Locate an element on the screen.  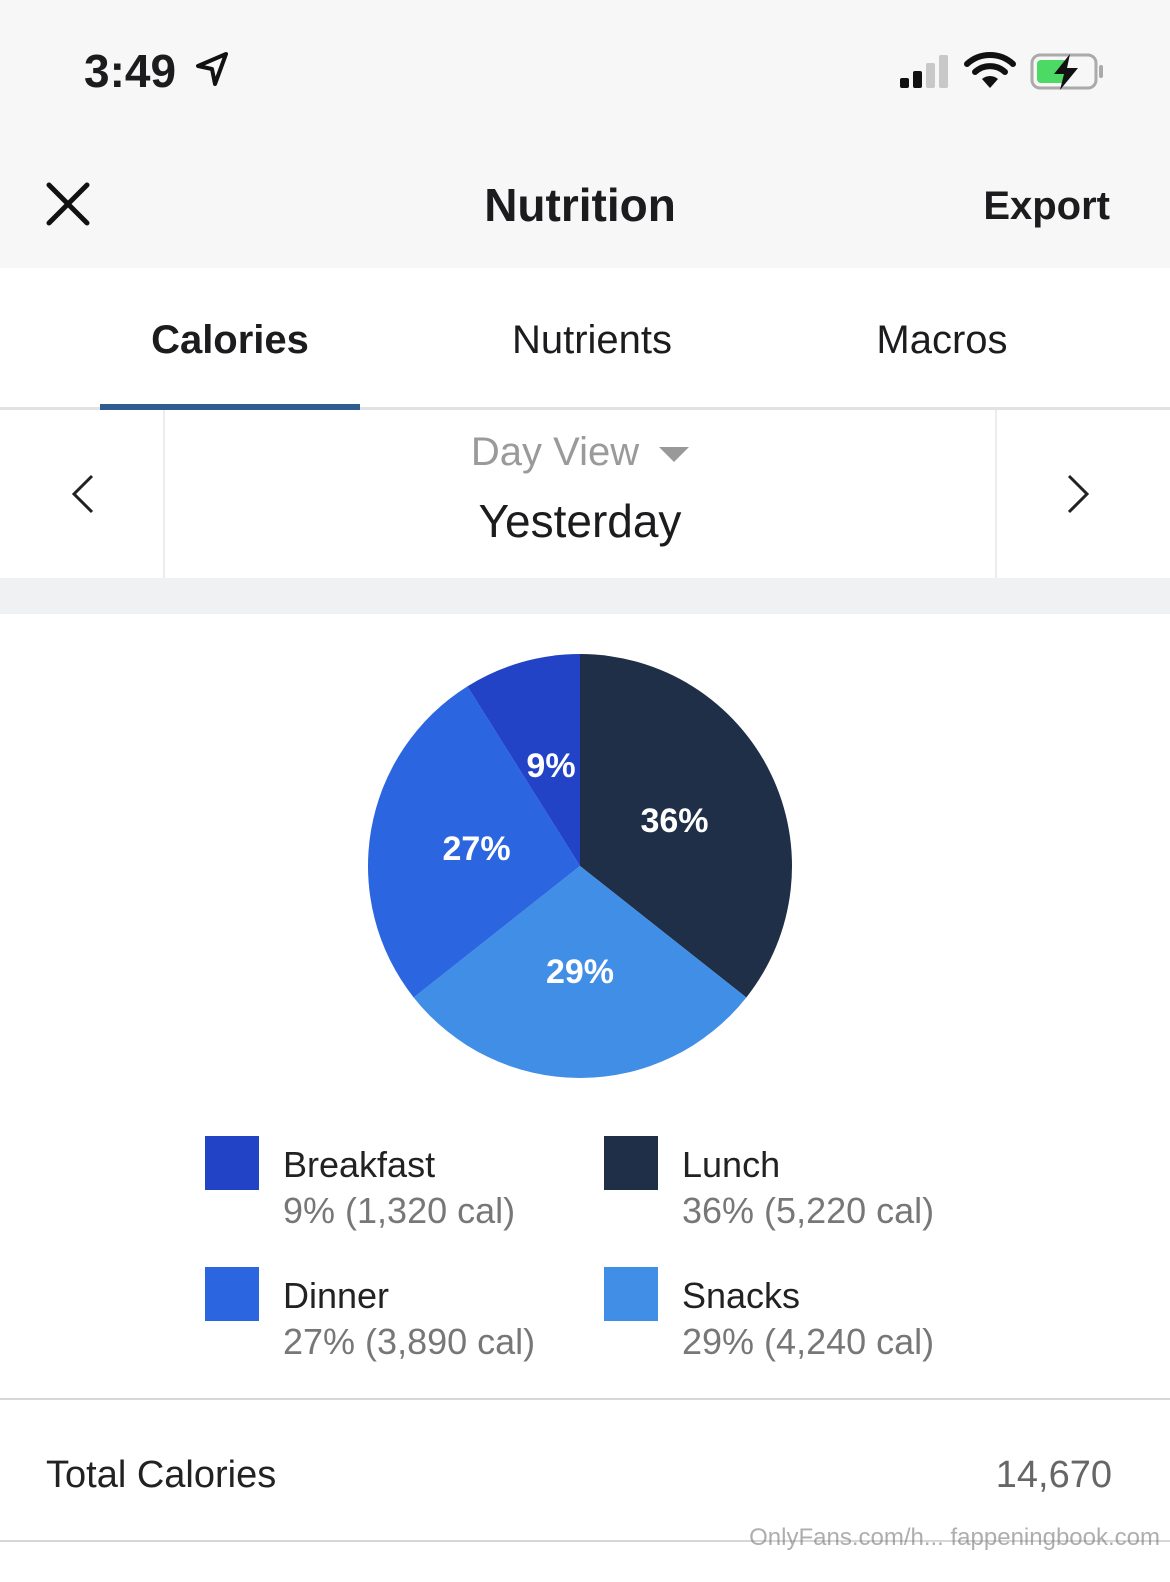
pie-slice-lunch is located at coordinates (686, 826).